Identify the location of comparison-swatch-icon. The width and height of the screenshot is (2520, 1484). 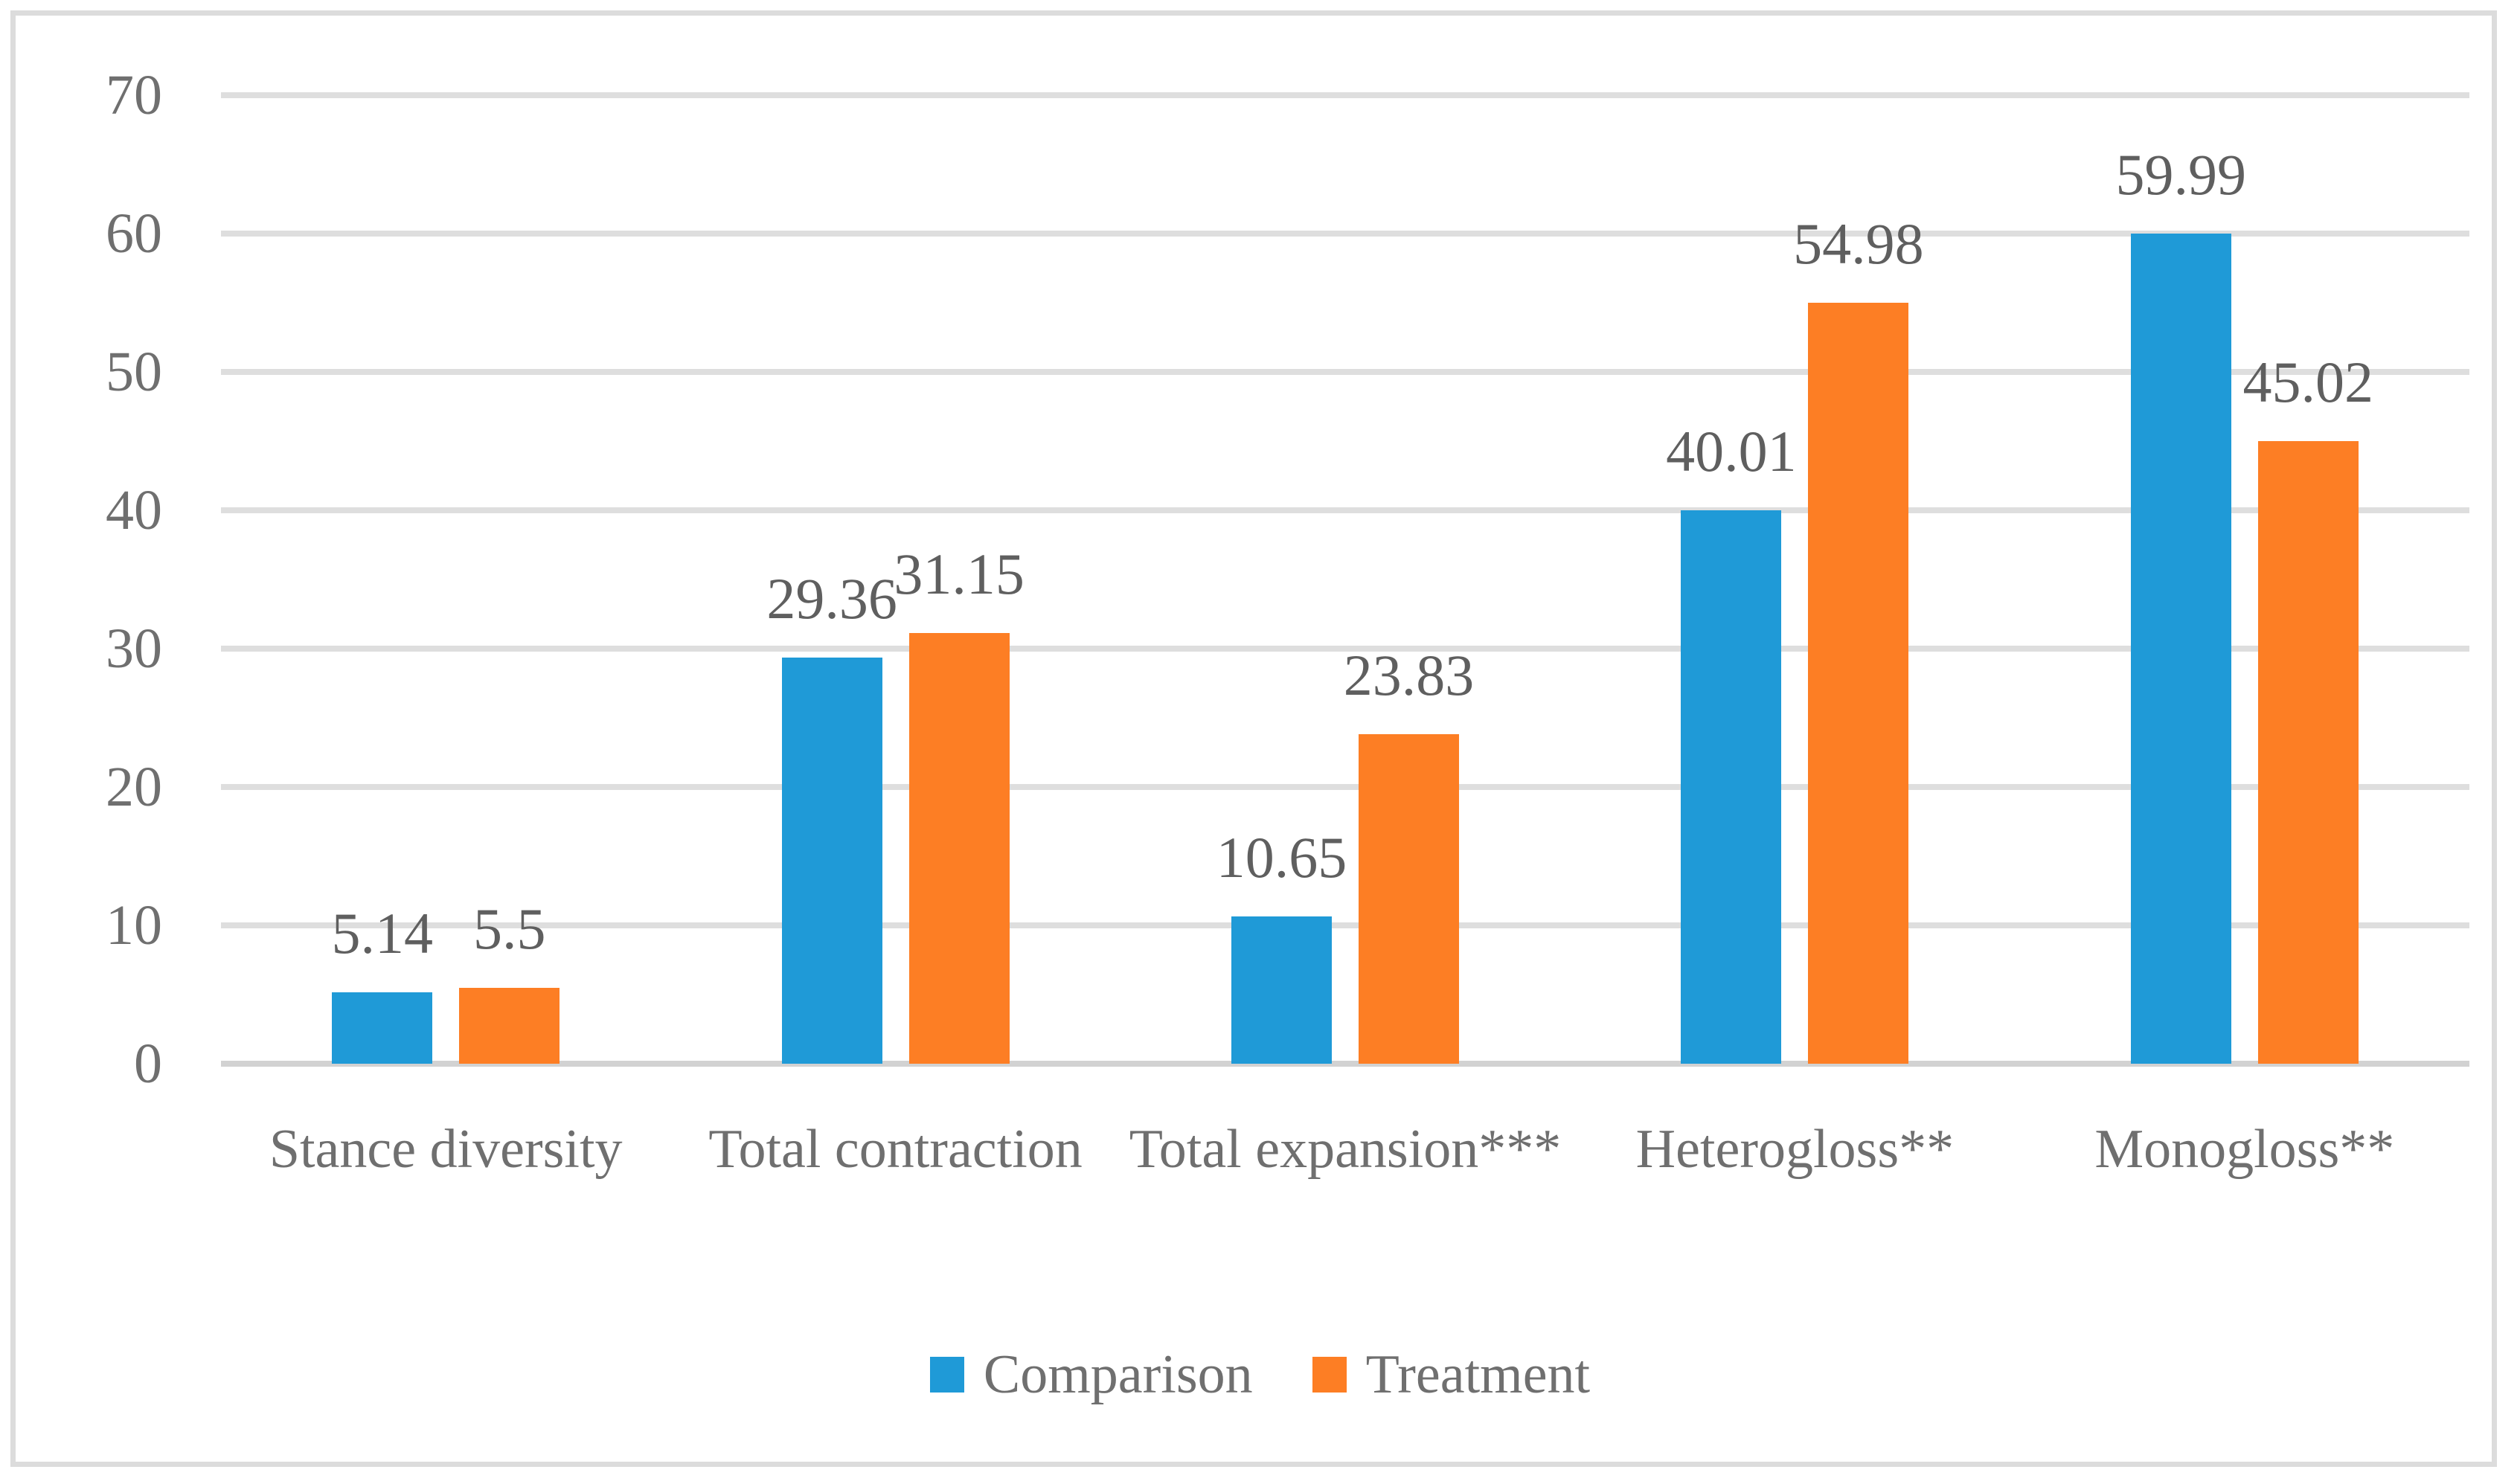
(946, 1374).